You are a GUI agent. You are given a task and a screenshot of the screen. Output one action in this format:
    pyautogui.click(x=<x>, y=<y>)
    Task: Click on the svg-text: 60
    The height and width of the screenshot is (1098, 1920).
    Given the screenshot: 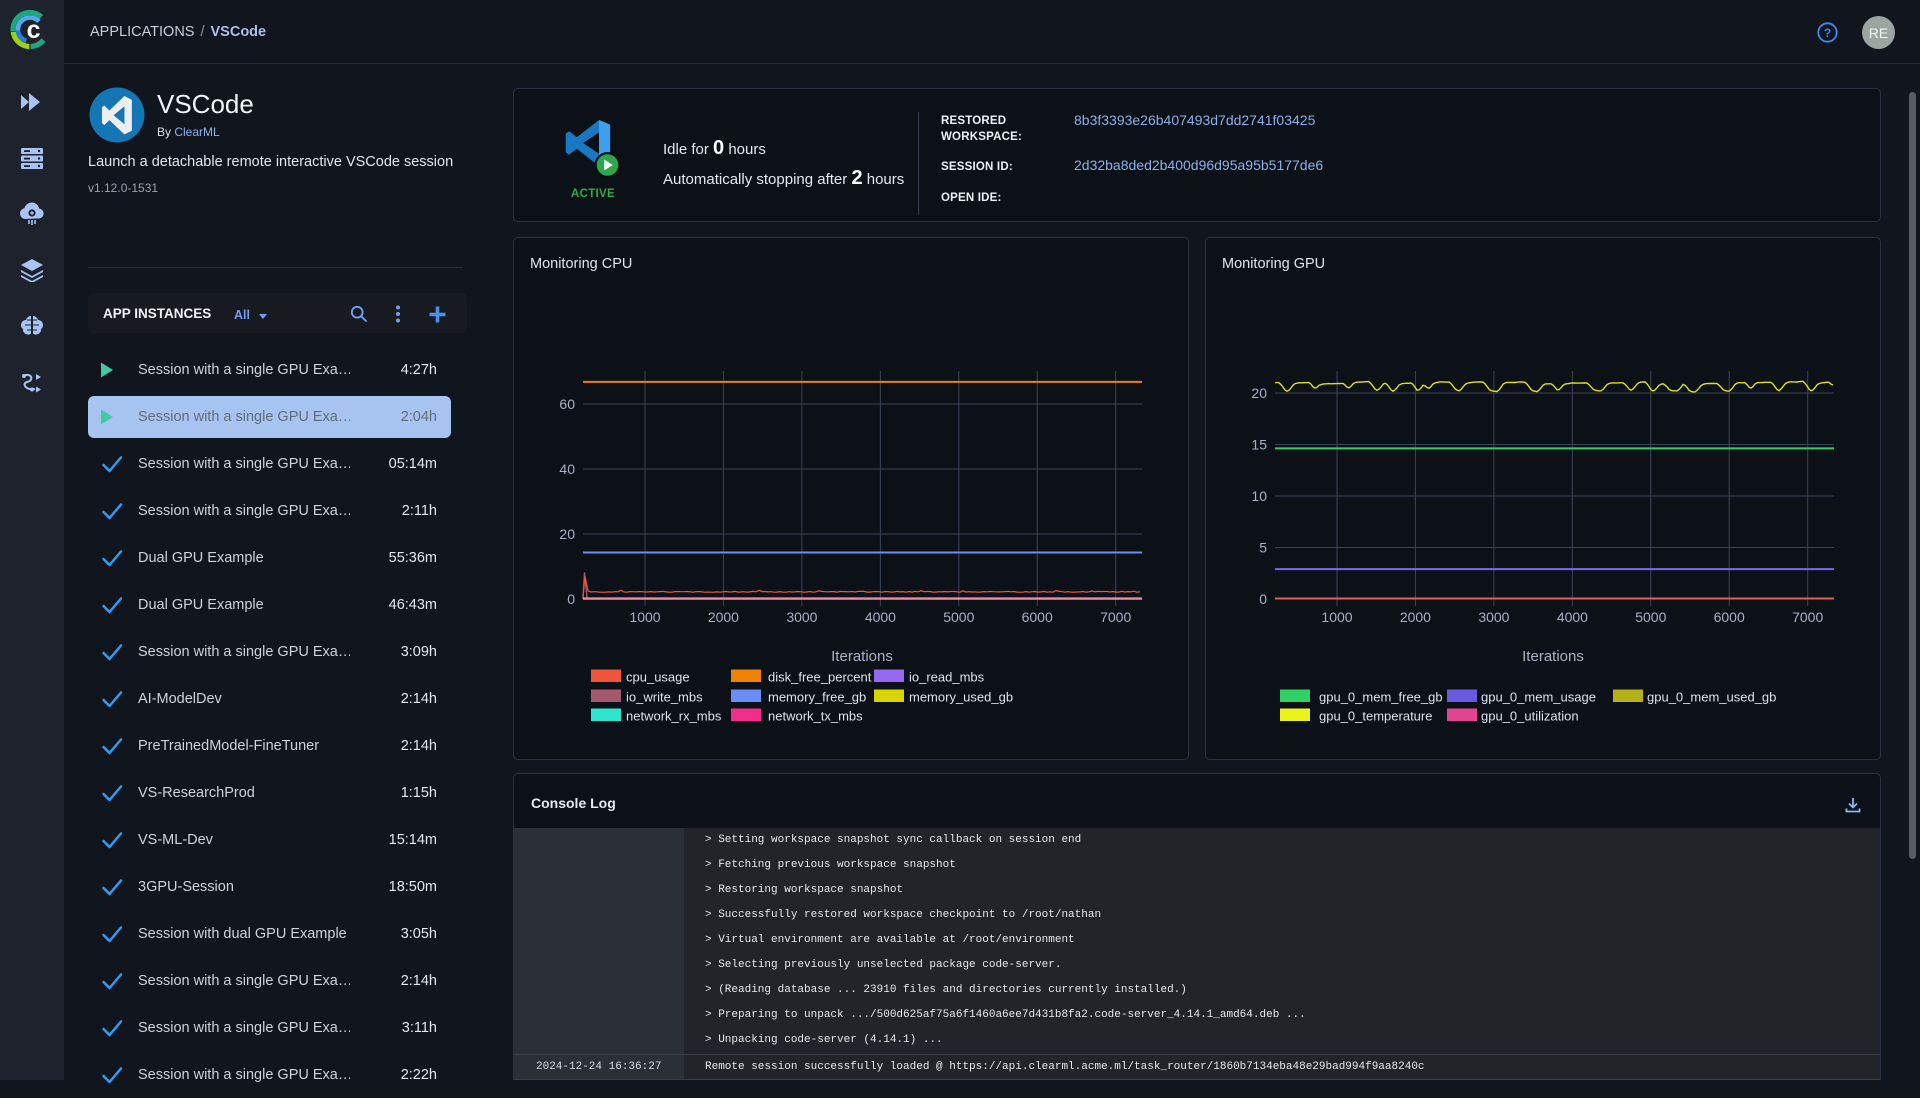 What is the action you would take?
    pyautogui.click(x=567, y=404)
    